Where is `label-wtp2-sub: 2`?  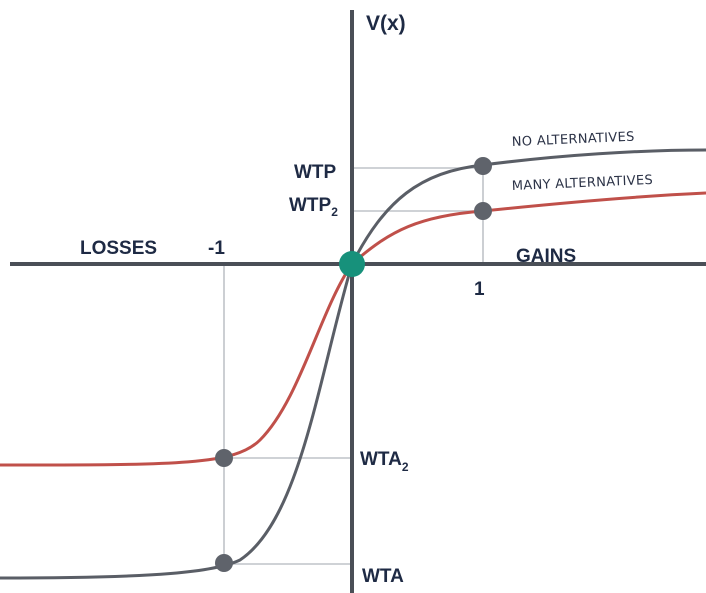
label-wtp2-sub: 2 is located at coordinates (334, 212).